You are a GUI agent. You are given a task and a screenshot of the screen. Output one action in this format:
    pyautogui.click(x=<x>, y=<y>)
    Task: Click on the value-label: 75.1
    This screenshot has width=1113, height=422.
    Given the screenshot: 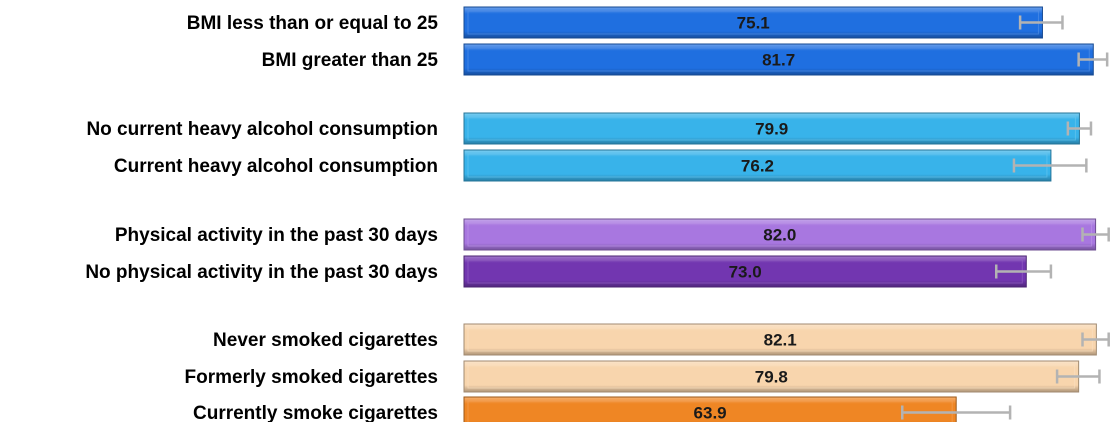 What is the action you would take?
    pyautogui.click(x=753, y=23)
    